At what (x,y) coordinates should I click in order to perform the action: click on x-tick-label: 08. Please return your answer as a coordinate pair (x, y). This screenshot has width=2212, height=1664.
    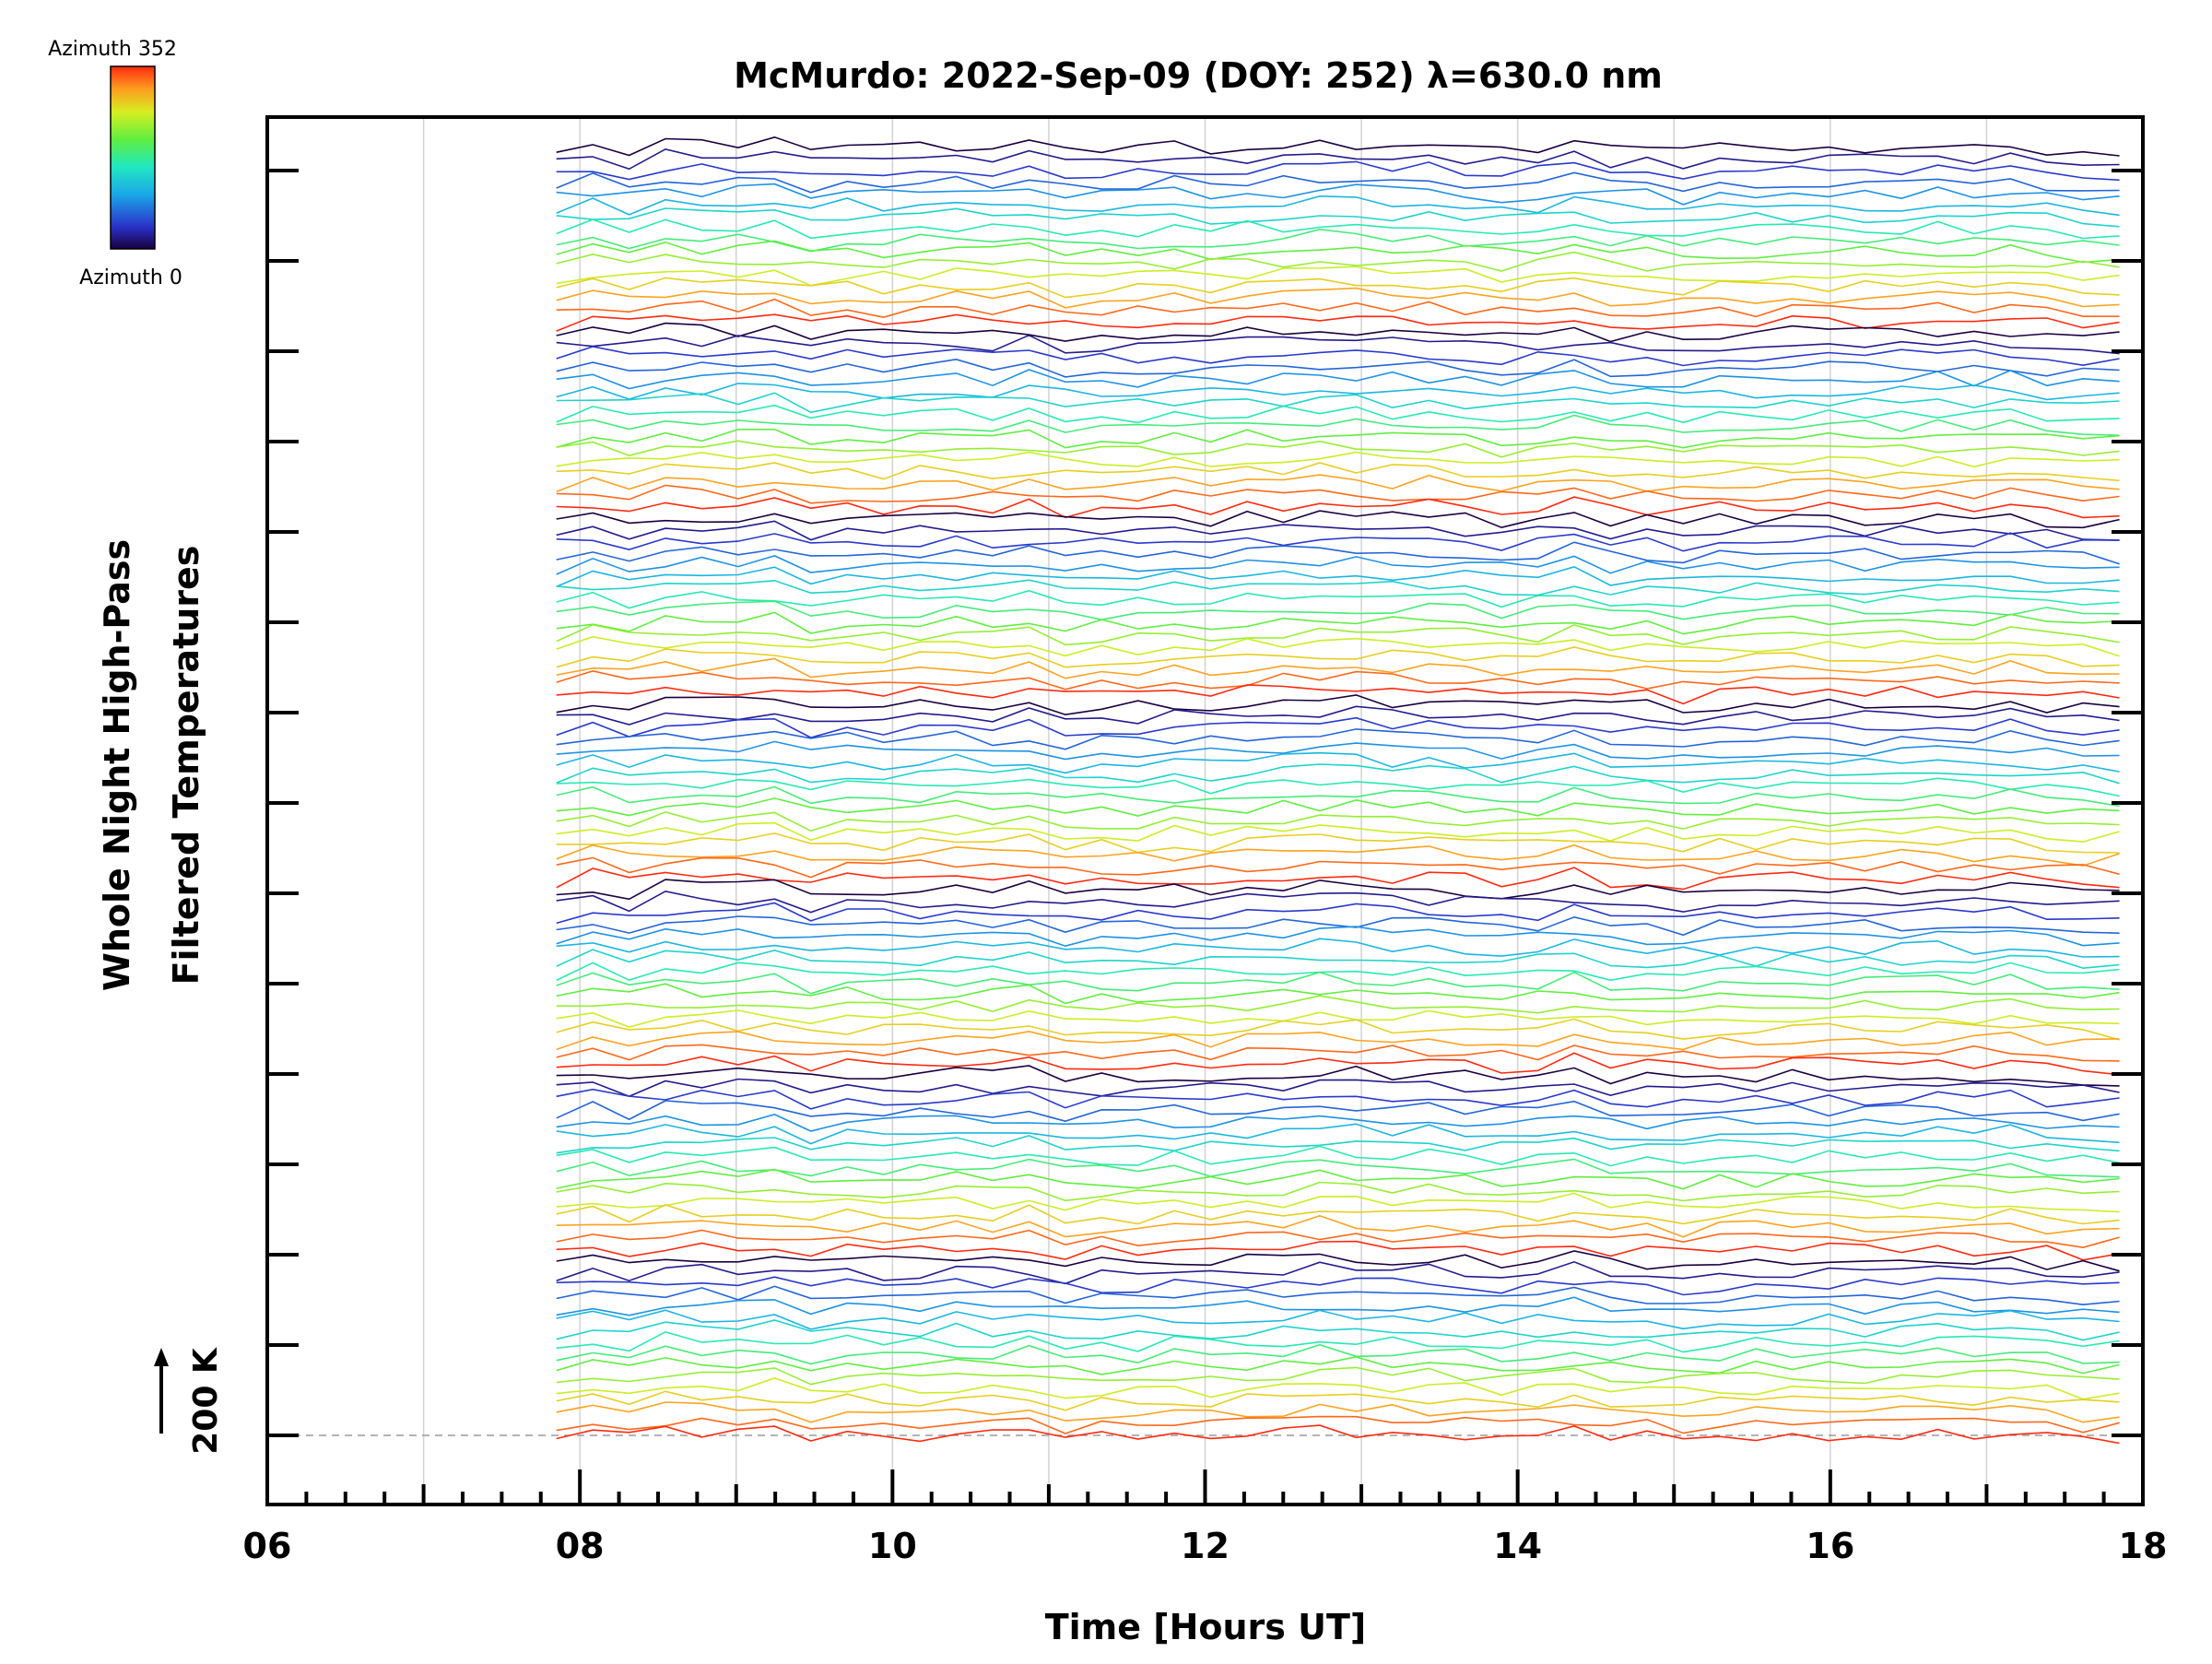
    Looking at the image, I should click on (580, 1546).